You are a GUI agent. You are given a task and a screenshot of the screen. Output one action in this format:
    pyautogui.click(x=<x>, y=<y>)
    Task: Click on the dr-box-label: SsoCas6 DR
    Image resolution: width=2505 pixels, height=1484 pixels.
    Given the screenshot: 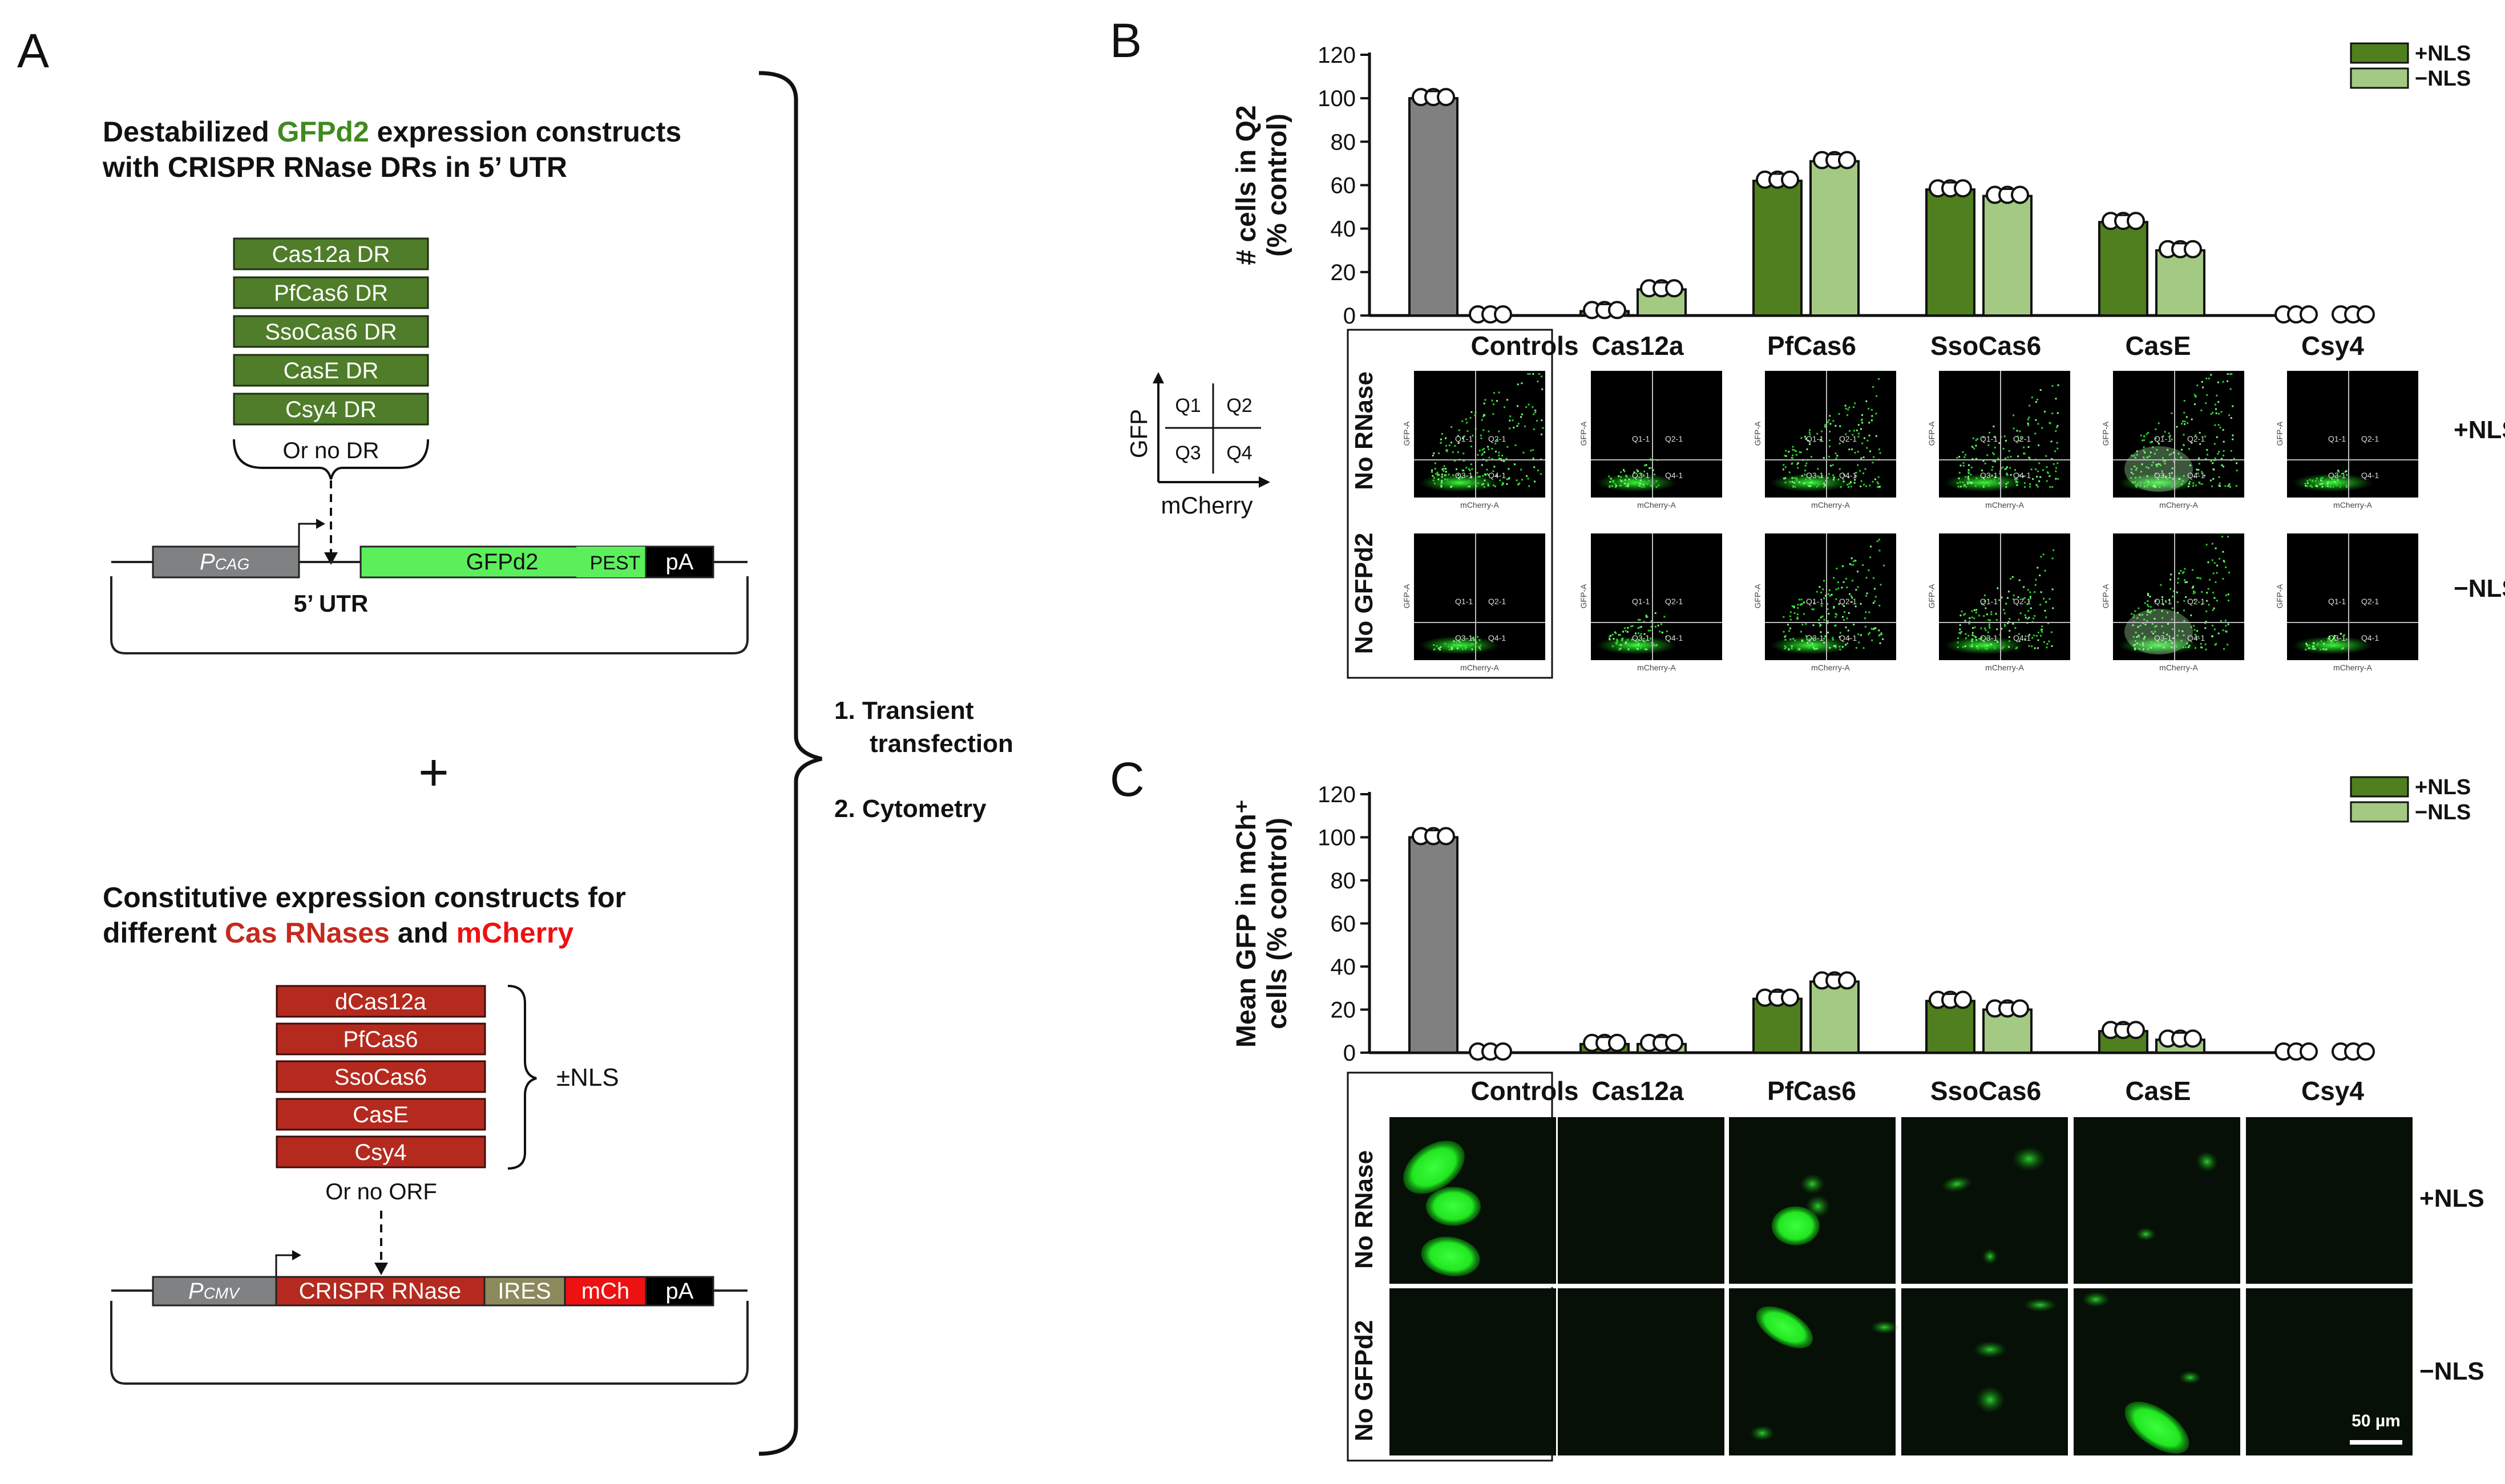 What is the action you would take?
    pyautogui.click(x=331, y=332)
    